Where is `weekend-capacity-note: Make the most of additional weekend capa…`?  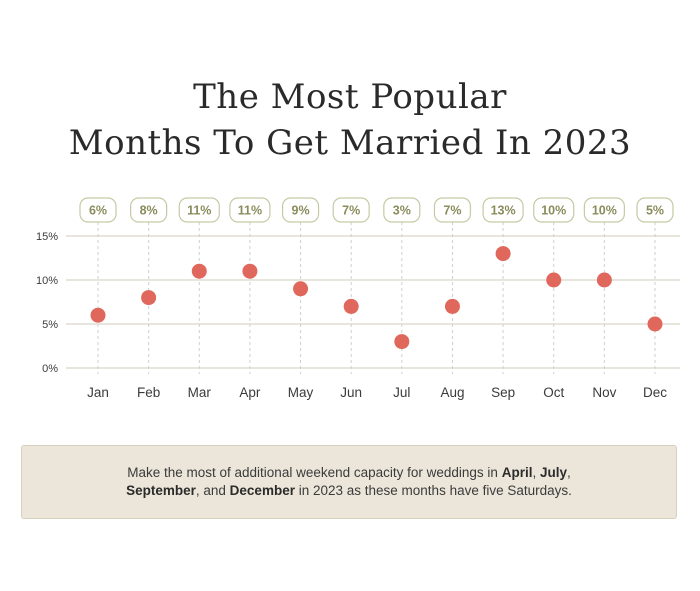 weekend-capacity-note: Make the most of additional weekend capa… is located at coordinates (349, 482).